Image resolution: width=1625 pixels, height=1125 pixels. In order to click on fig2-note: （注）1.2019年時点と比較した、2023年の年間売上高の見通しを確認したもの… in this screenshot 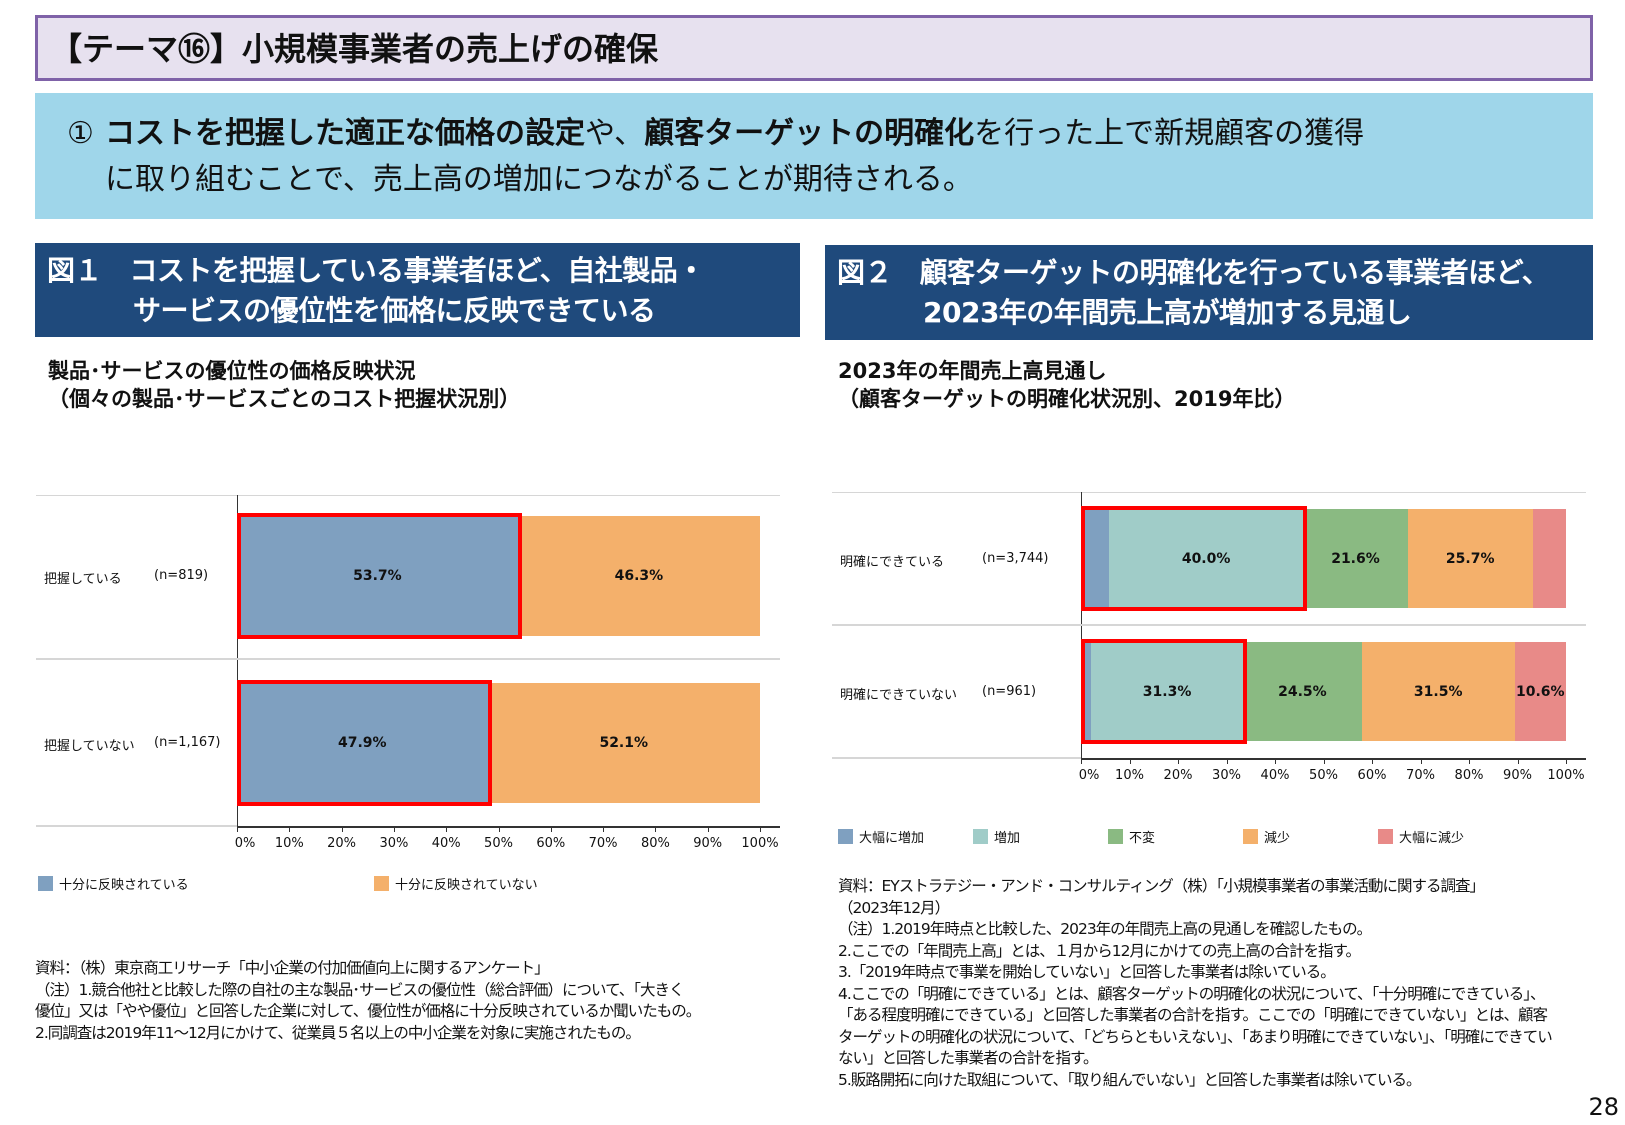, I will do `click(1105, 929)`.